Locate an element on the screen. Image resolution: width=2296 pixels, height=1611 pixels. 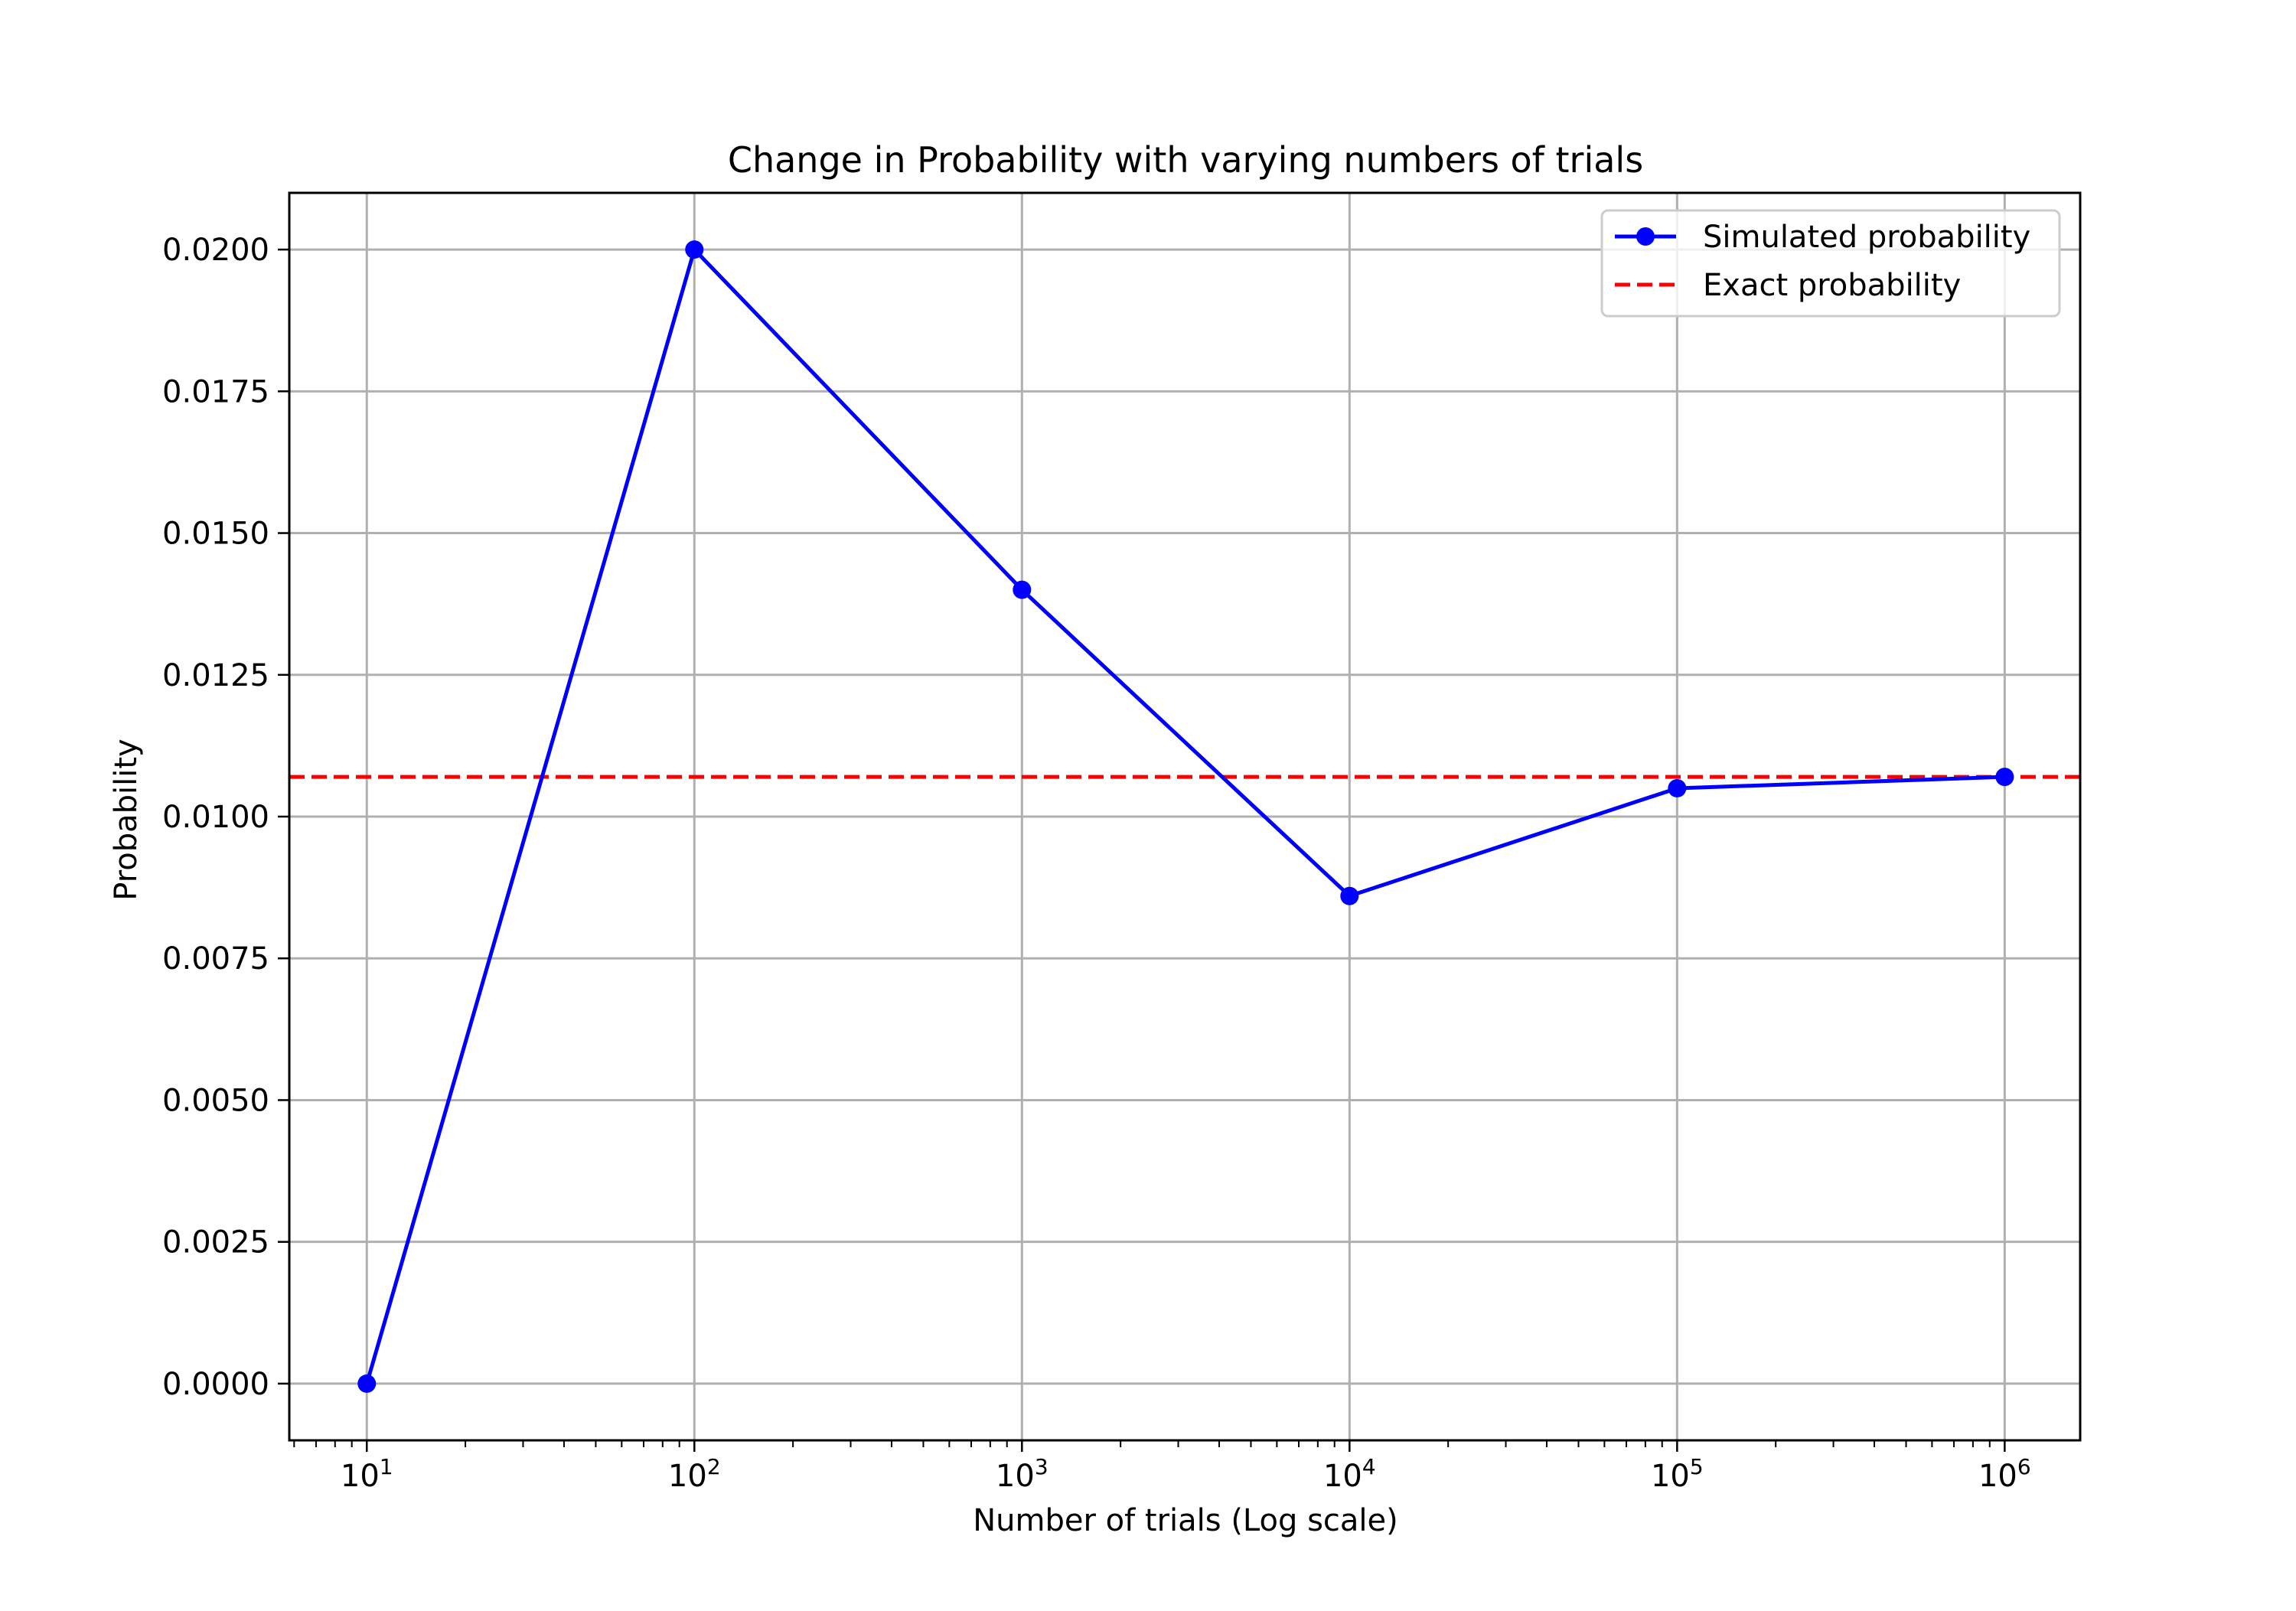
y-tick-label: 0.0025 is located at coordinates (215, 1242).